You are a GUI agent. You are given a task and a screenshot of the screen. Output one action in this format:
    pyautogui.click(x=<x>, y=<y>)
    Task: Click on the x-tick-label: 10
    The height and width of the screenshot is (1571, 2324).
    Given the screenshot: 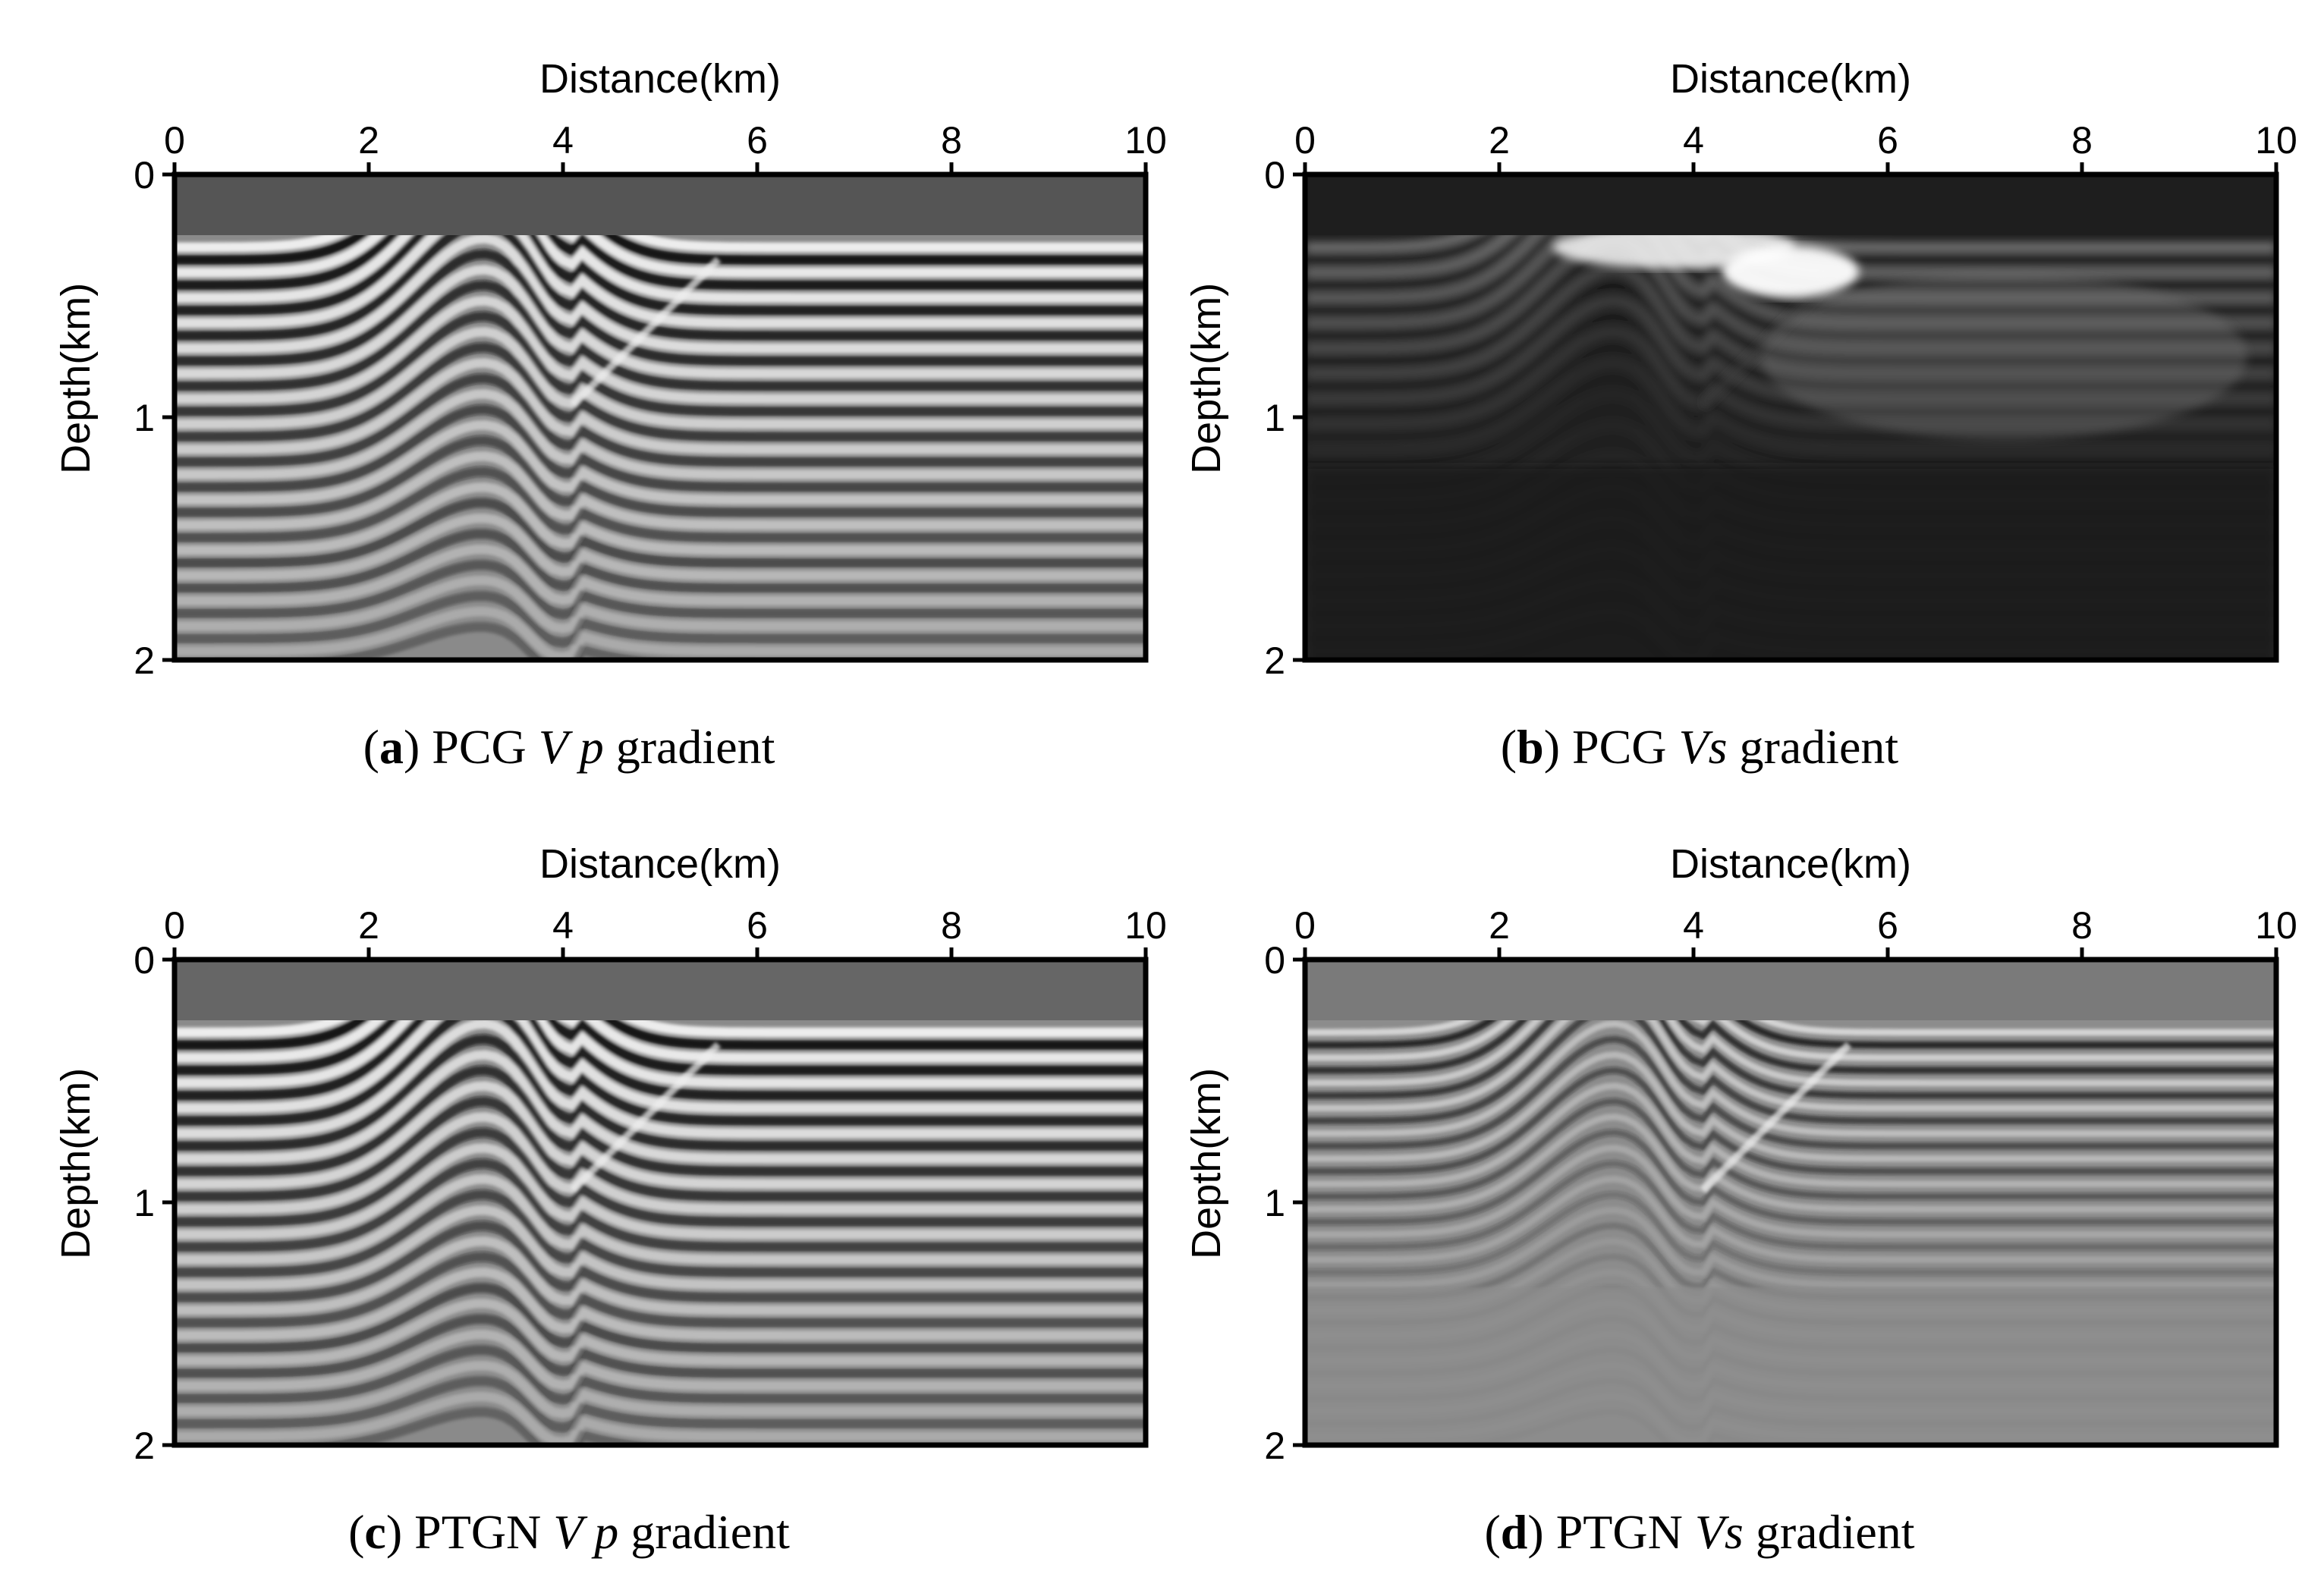 What is the action you would take?
    pyautogui.click(x=2276, y=925)
    